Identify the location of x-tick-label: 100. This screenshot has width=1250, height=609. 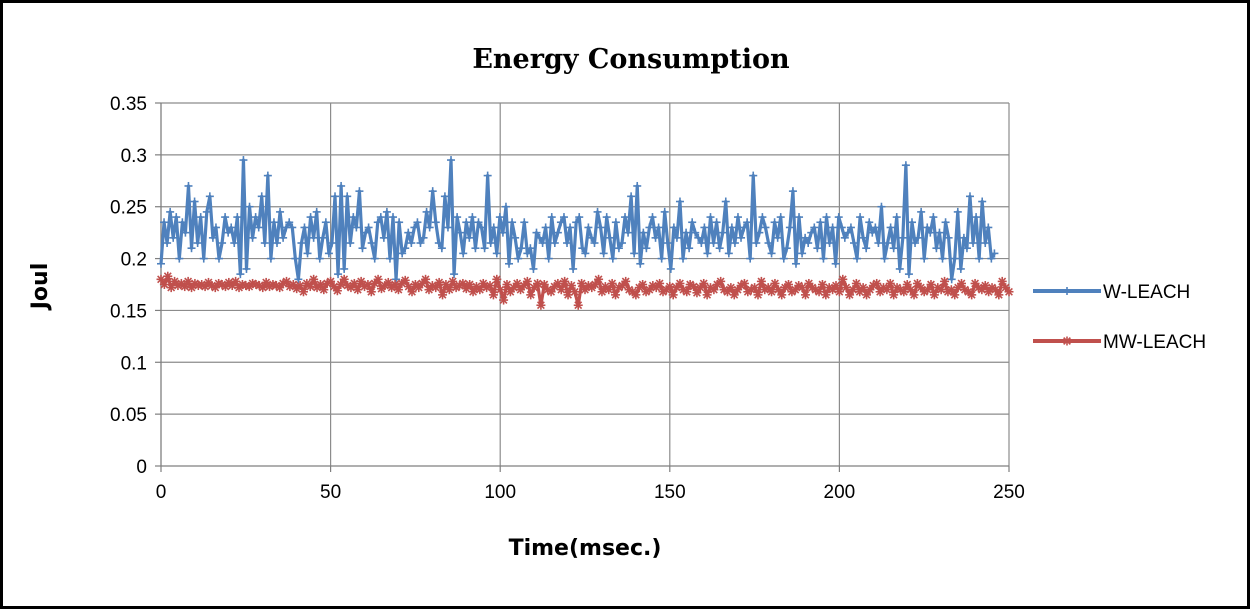
(500, 492).